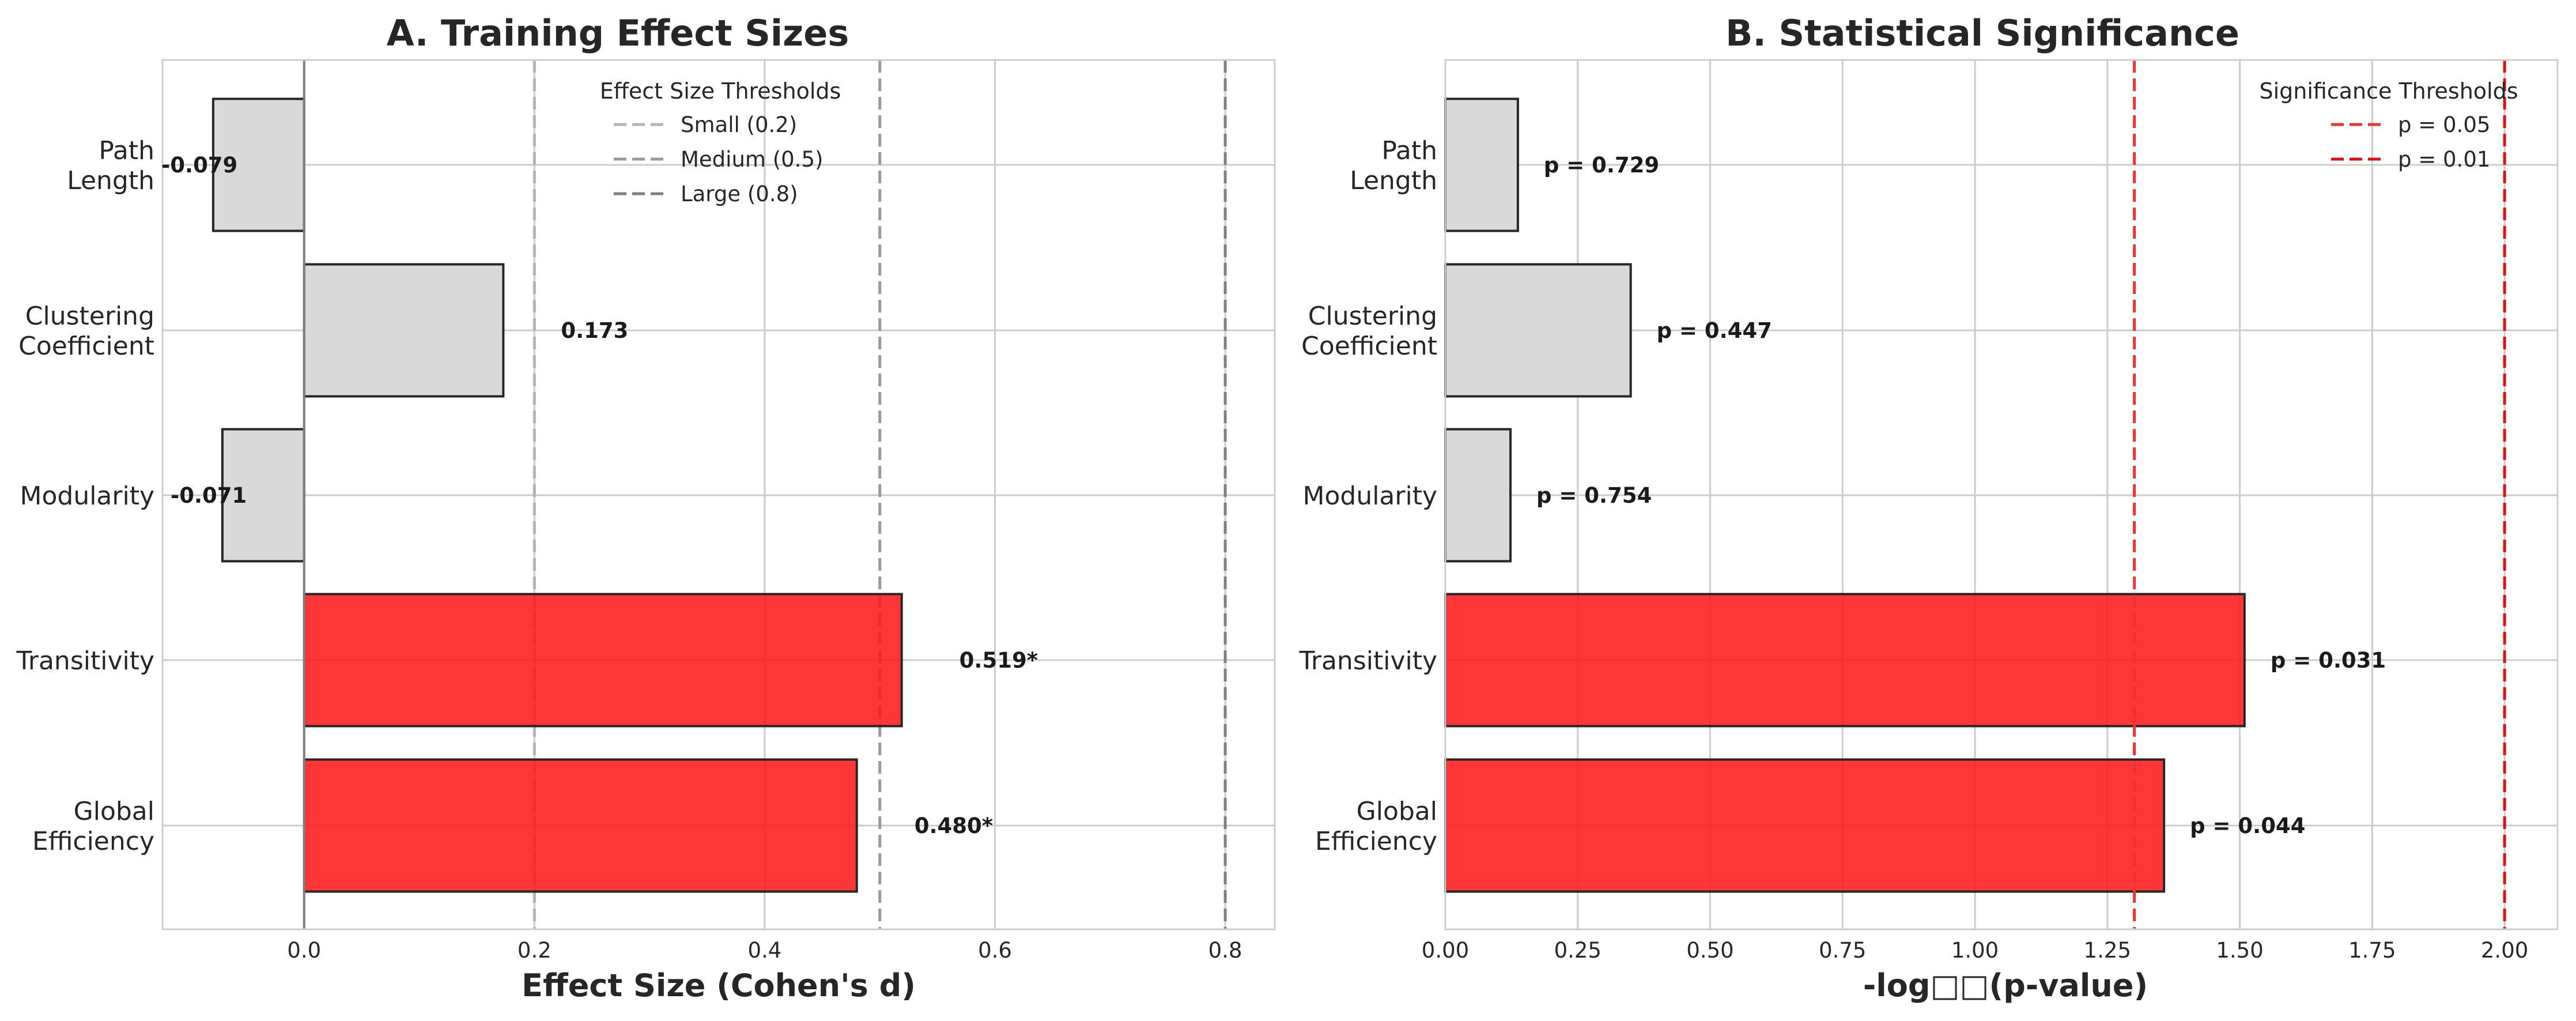 The height and width of the screenshot is (1021, 2576). What do you see at coordinates (1714, 330) in the screenshot?
I see `bar-value-label: p = 0.447` at bounding box center [1714, 330].